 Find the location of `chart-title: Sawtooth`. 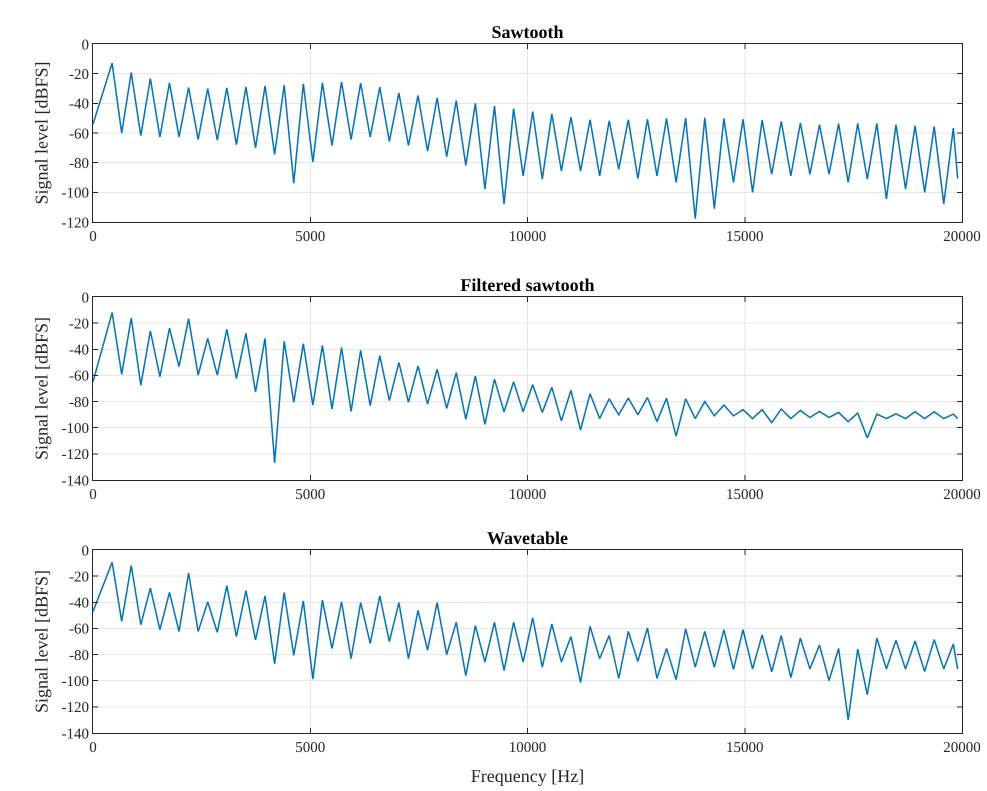

chart-title: Sawtooth is located at coordinates (527, 32).